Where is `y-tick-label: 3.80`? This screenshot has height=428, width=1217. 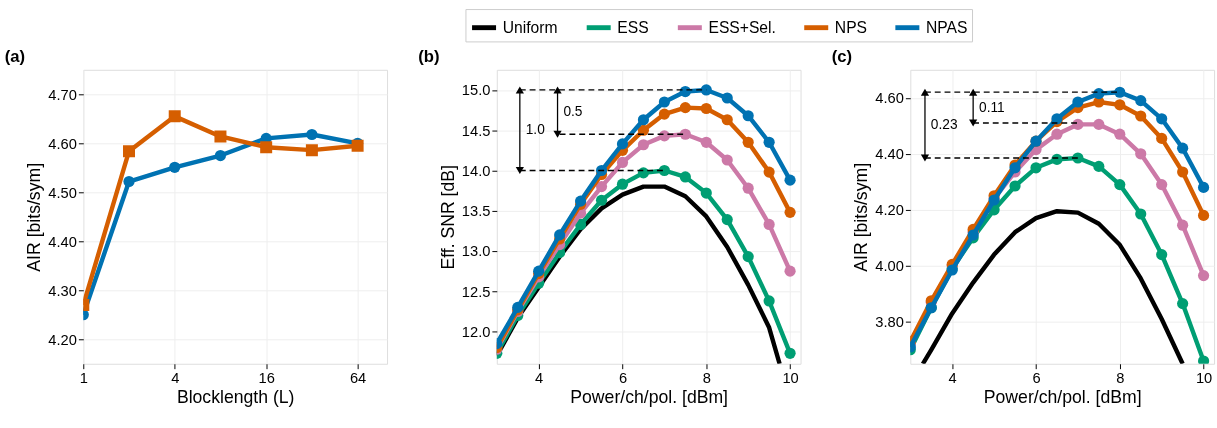
y-tick-label: 3.80 is located at coordinates (889, 322).